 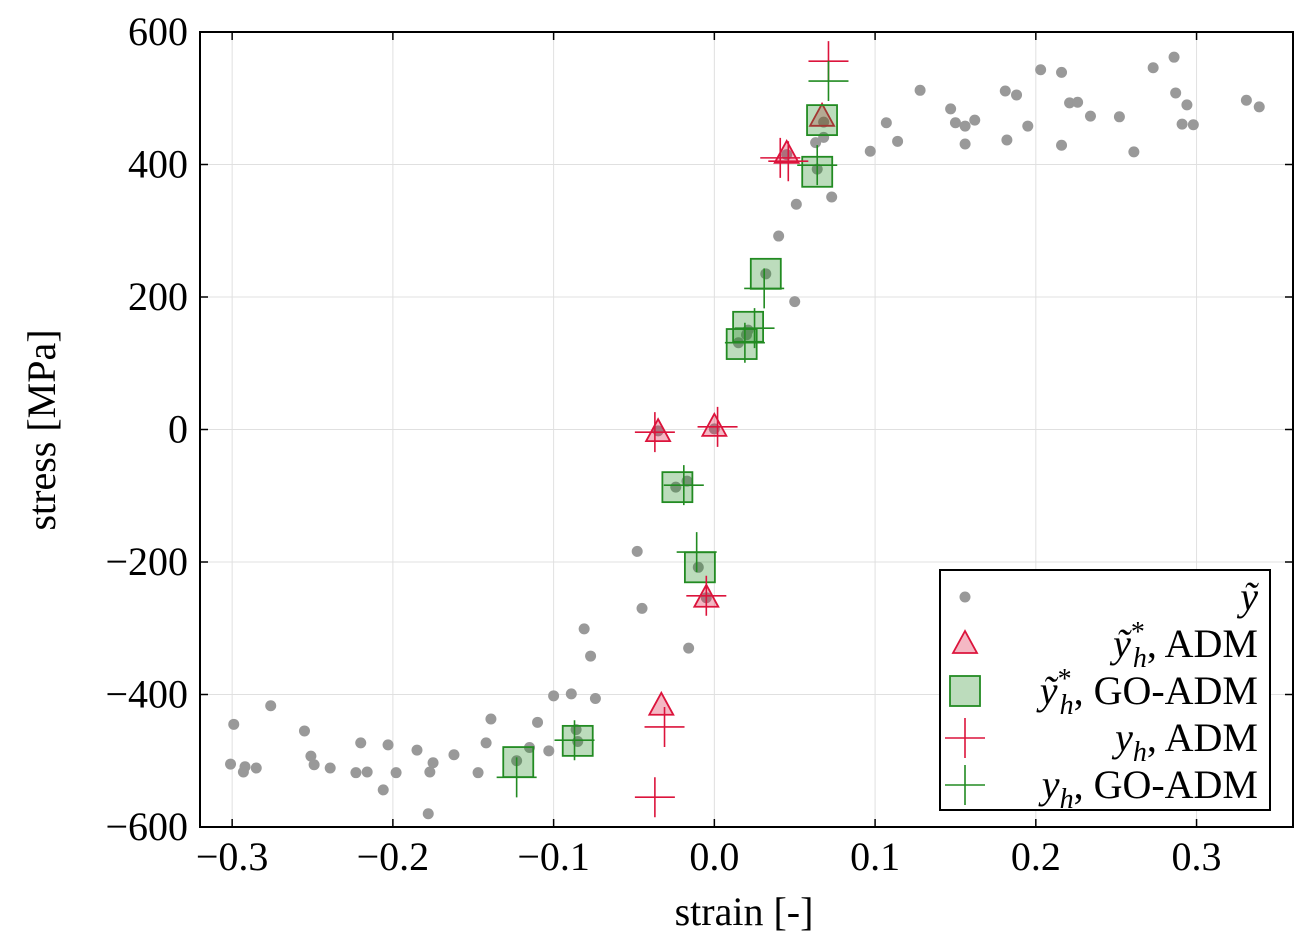 What do you see at coordinates (1202, 737) in the screenshot?
I see `legend-text: , ADM` at bounding box center [1202, 737].